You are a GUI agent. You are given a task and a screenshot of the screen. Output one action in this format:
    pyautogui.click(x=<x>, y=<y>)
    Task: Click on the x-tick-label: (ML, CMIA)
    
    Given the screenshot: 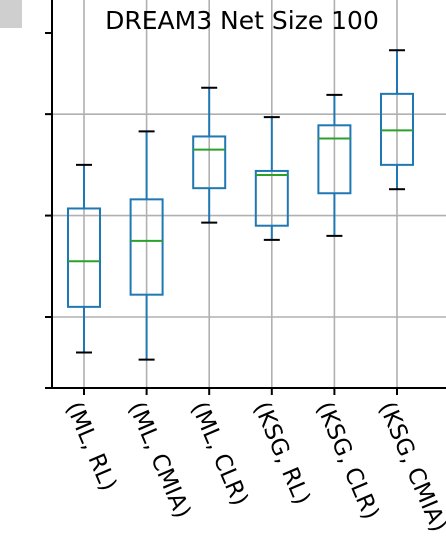 What is the action you would take?
    pyautogui.click(x=159, y=460)
    